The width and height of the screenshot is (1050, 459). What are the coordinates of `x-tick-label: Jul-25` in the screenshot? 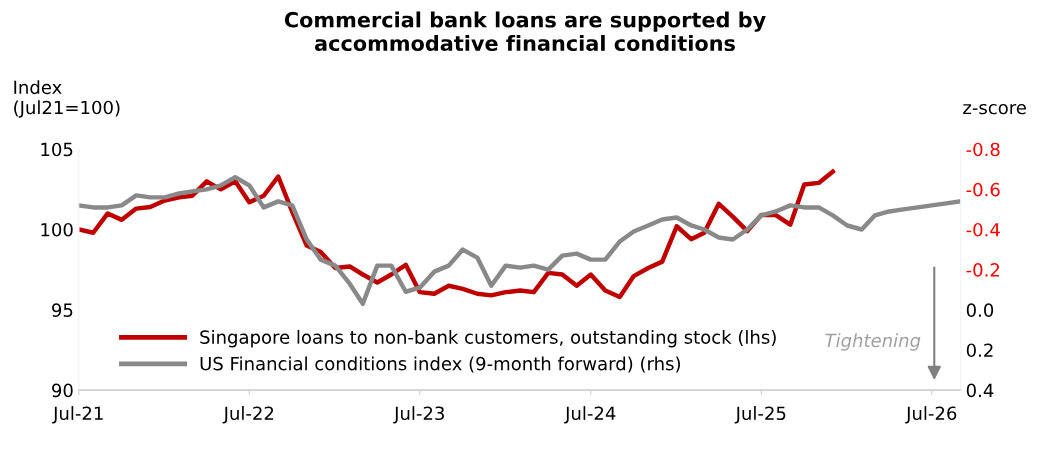 It's located at (760, 415).